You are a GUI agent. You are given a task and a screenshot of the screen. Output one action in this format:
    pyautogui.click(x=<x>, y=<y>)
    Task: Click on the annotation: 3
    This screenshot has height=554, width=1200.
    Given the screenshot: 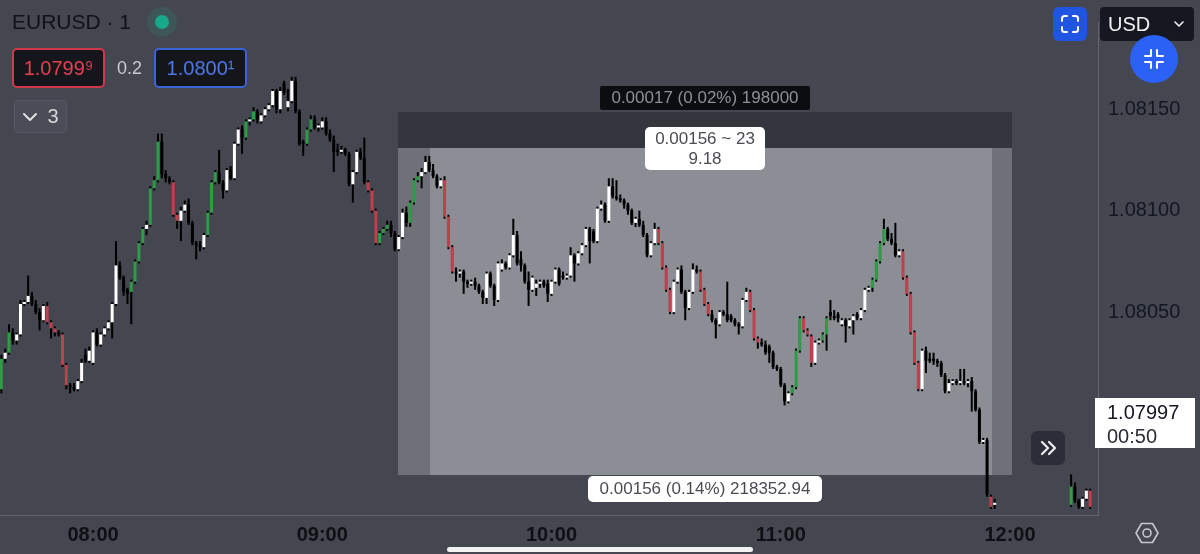 What is the action you would take?
    pyautogui.click(x=53, y=116)
    